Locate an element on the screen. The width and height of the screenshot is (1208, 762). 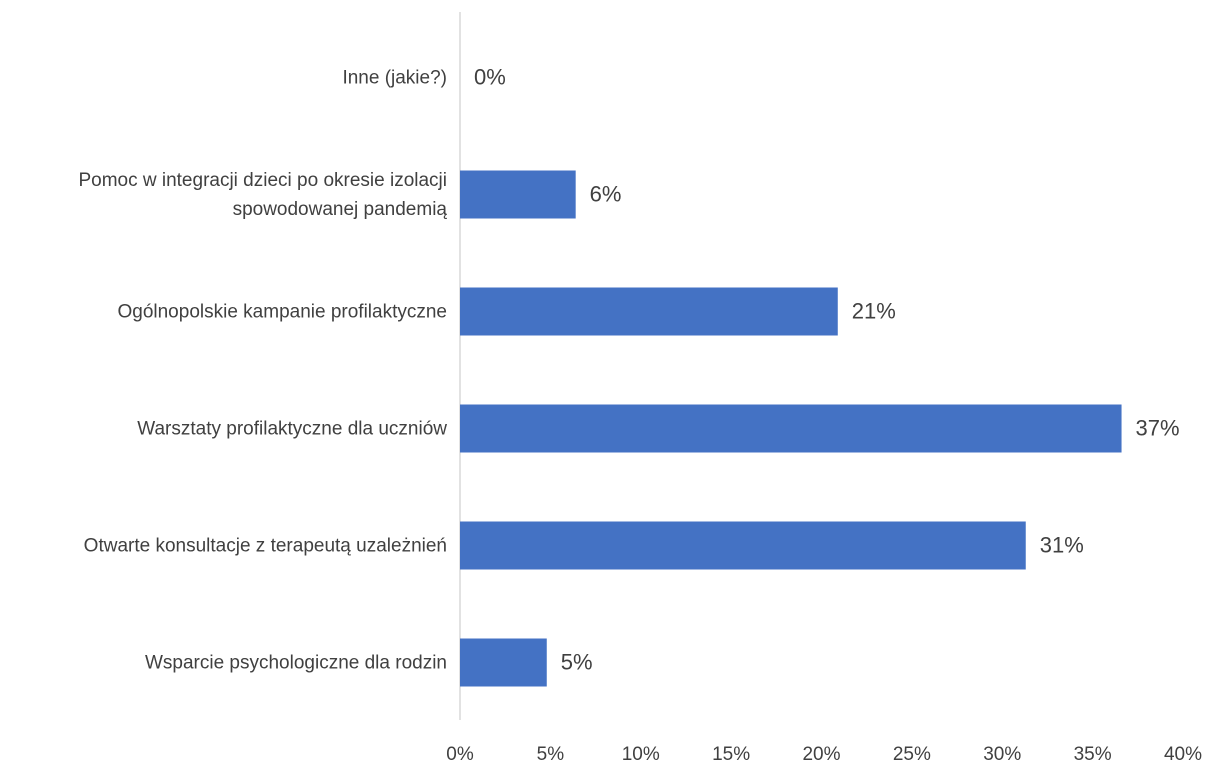
value-label: 6% is located at coordinates (606, 193).